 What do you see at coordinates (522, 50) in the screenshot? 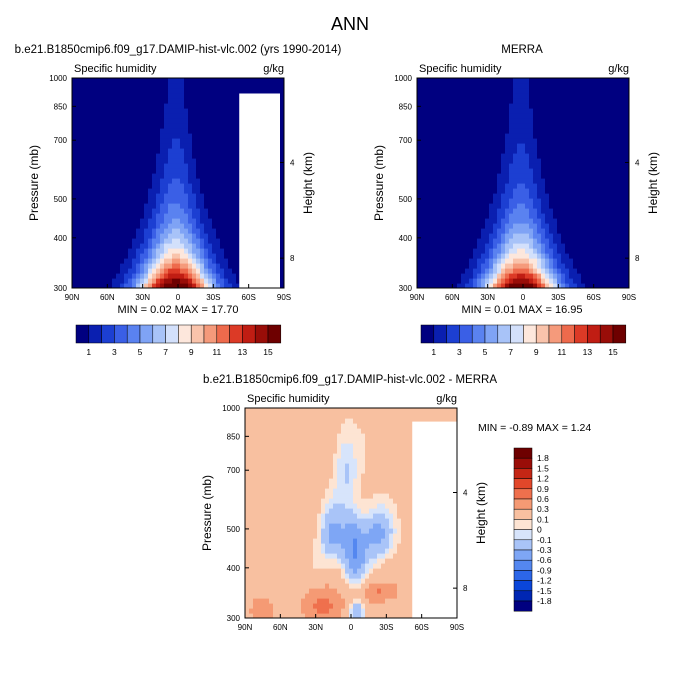
I see `obs-panel-title: MERRA` at bounding box center [522, 50].